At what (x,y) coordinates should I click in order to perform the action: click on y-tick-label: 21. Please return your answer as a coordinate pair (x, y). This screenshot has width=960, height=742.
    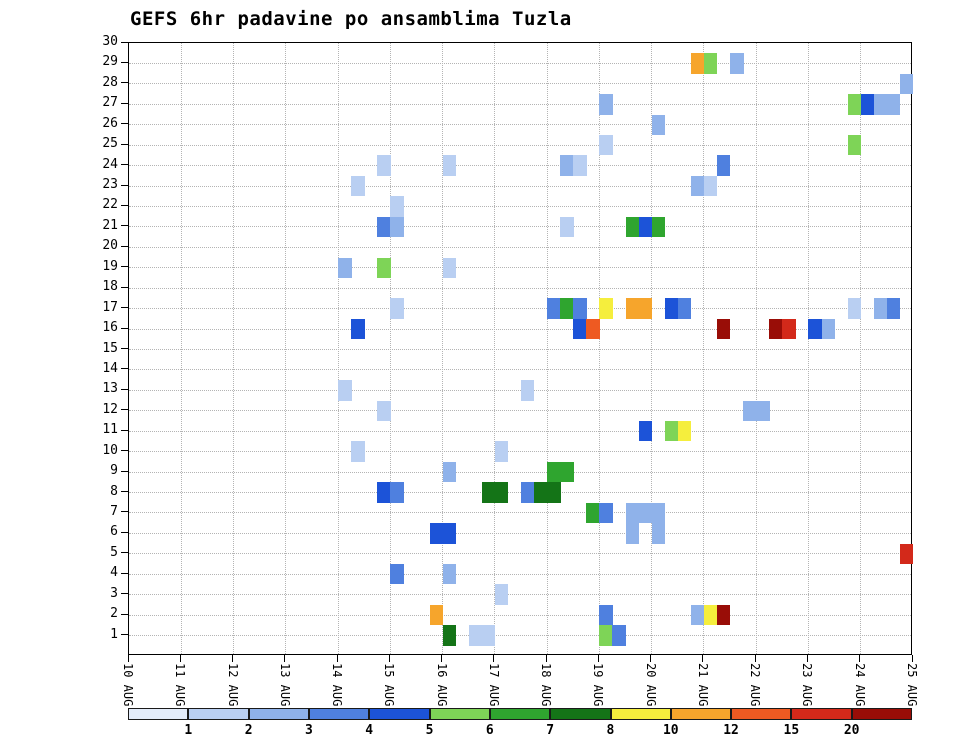
    Looking at the image, I should click on (110, 225).